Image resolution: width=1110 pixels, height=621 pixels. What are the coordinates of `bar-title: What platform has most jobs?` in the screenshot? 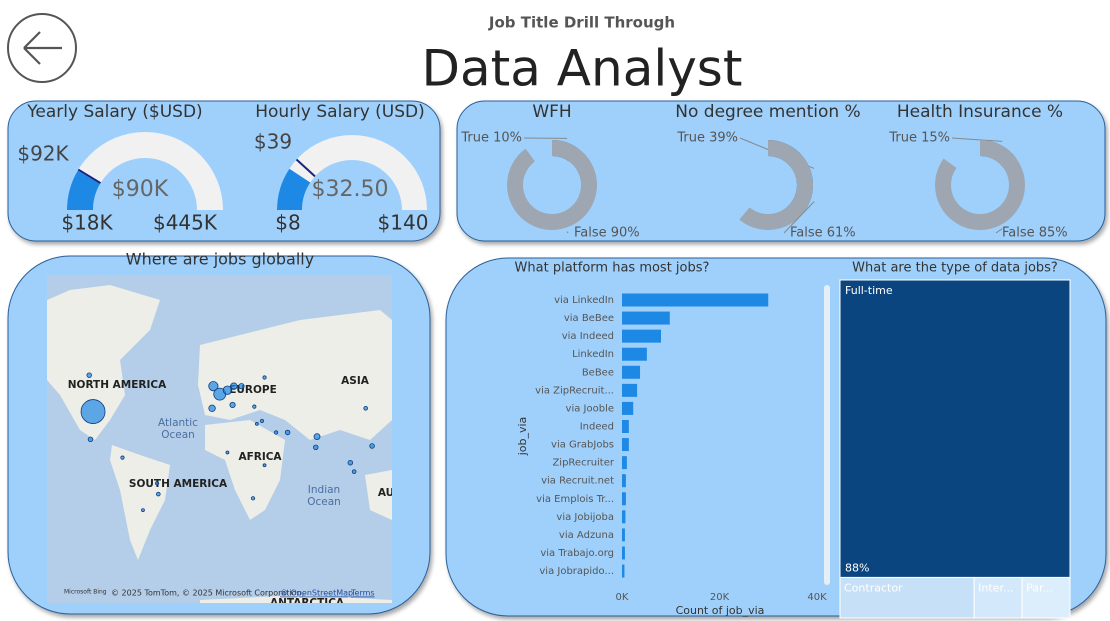 It's located at (612, 268).